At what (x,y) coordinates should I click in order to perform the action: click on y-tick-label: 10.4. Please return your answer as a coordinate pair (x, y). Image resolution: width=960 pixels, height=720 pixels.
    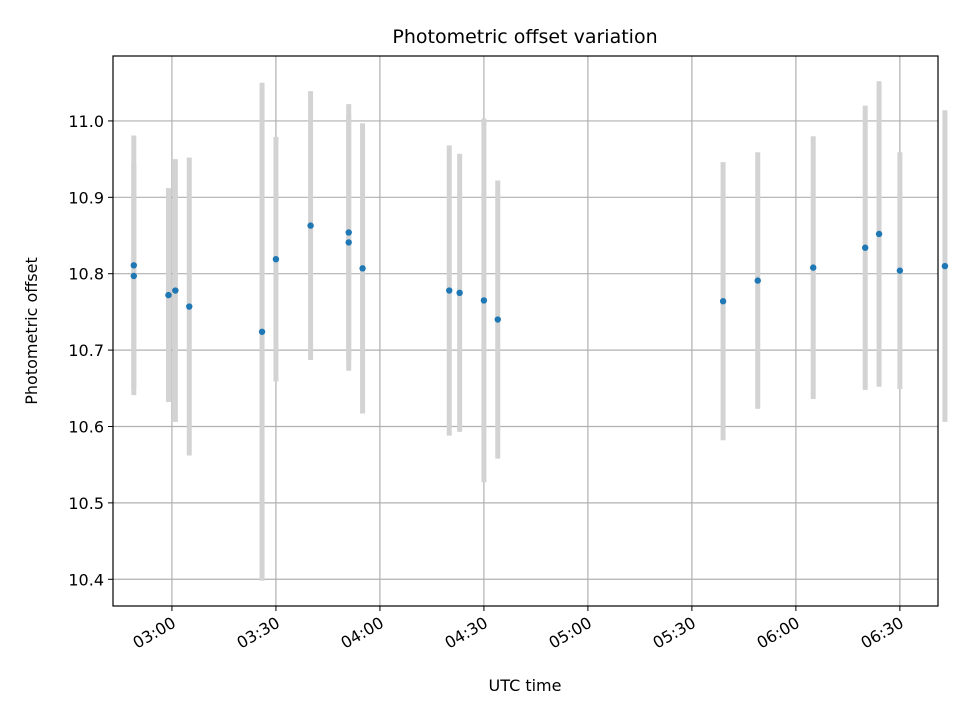
    Looking at the image, I should click on (86, 579).